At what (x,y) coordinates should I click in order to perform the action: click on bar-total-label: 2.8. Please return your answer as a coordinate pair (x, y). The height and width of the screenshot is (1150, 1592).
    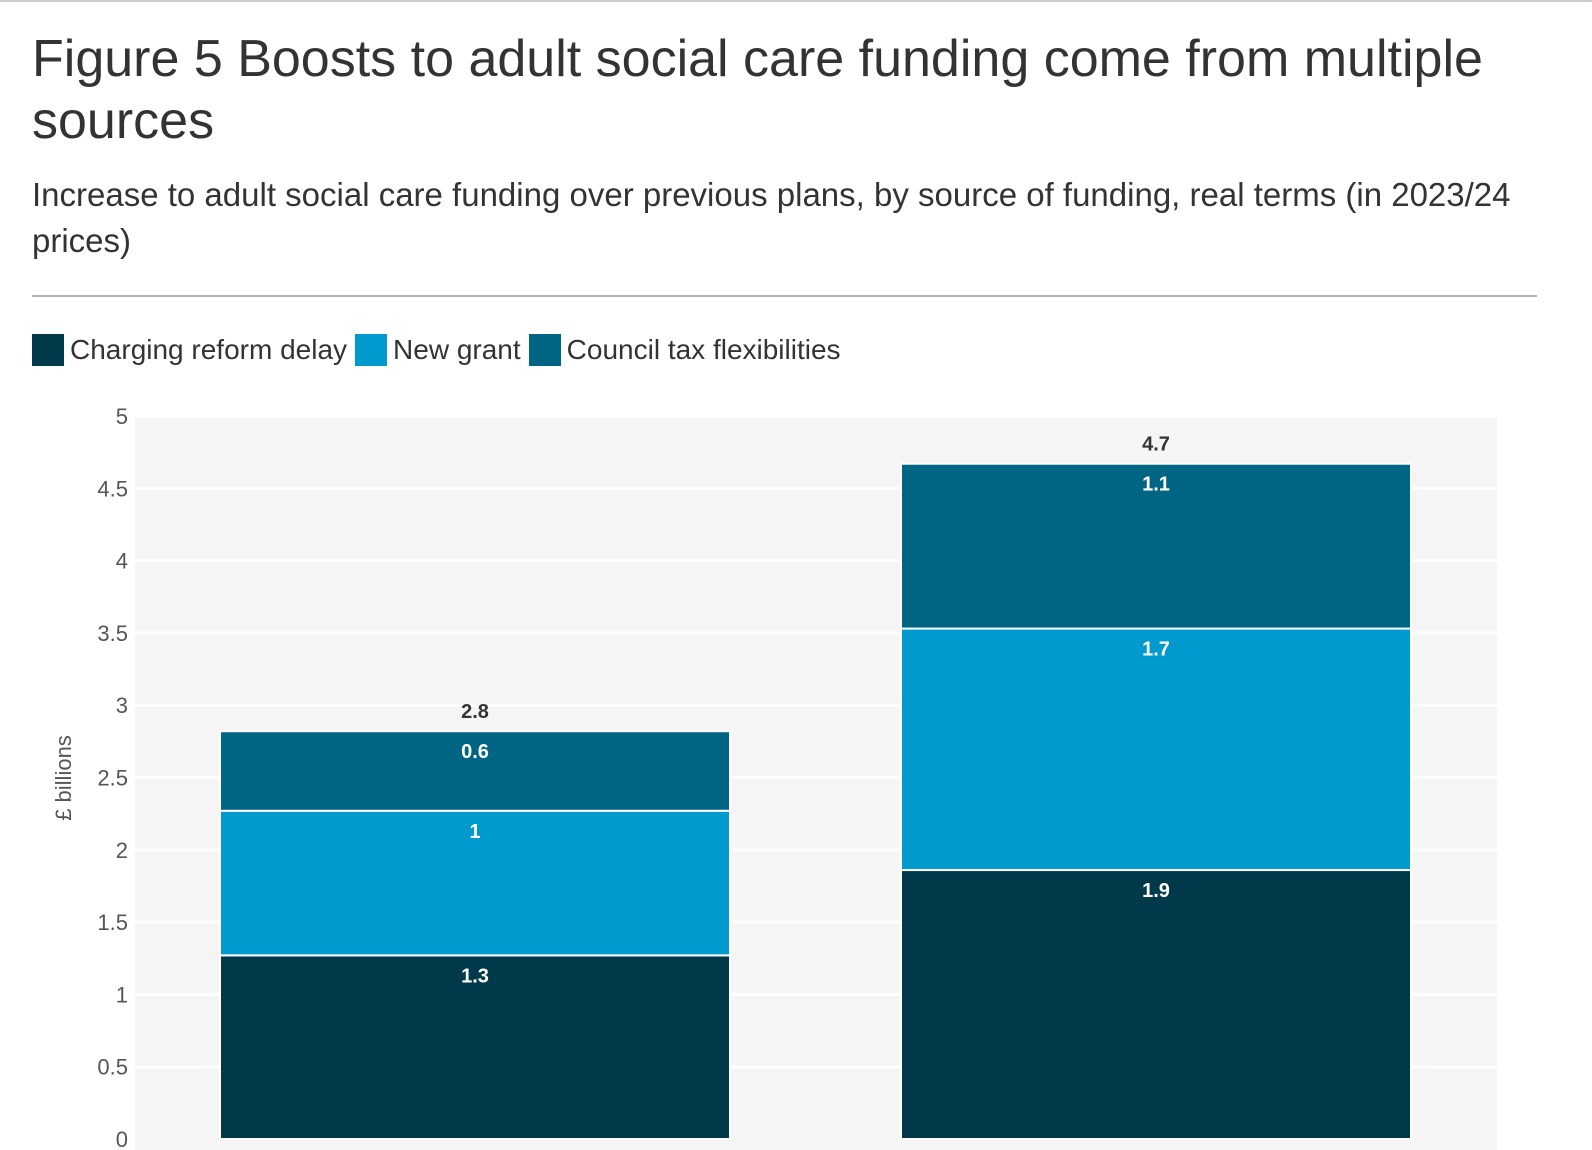
    Looking at the image, I should click on (475, 712).